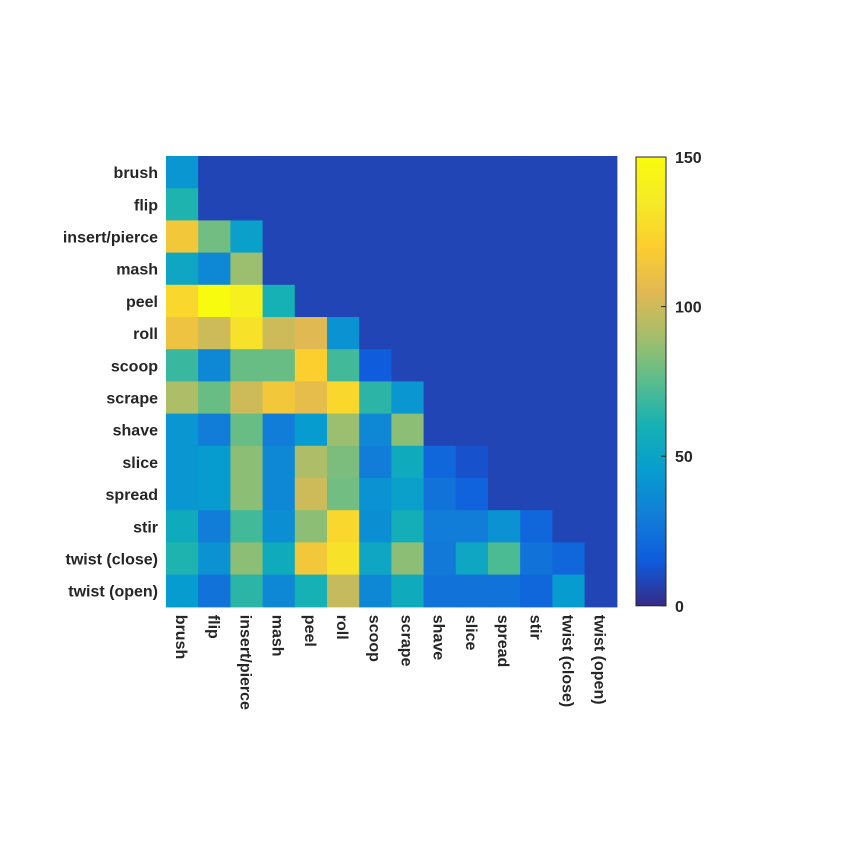  What do you see at coordinates (113, 592) in the screenshot?
I see `y-tick-label: twist (open)` at bounding box center [113, 592].